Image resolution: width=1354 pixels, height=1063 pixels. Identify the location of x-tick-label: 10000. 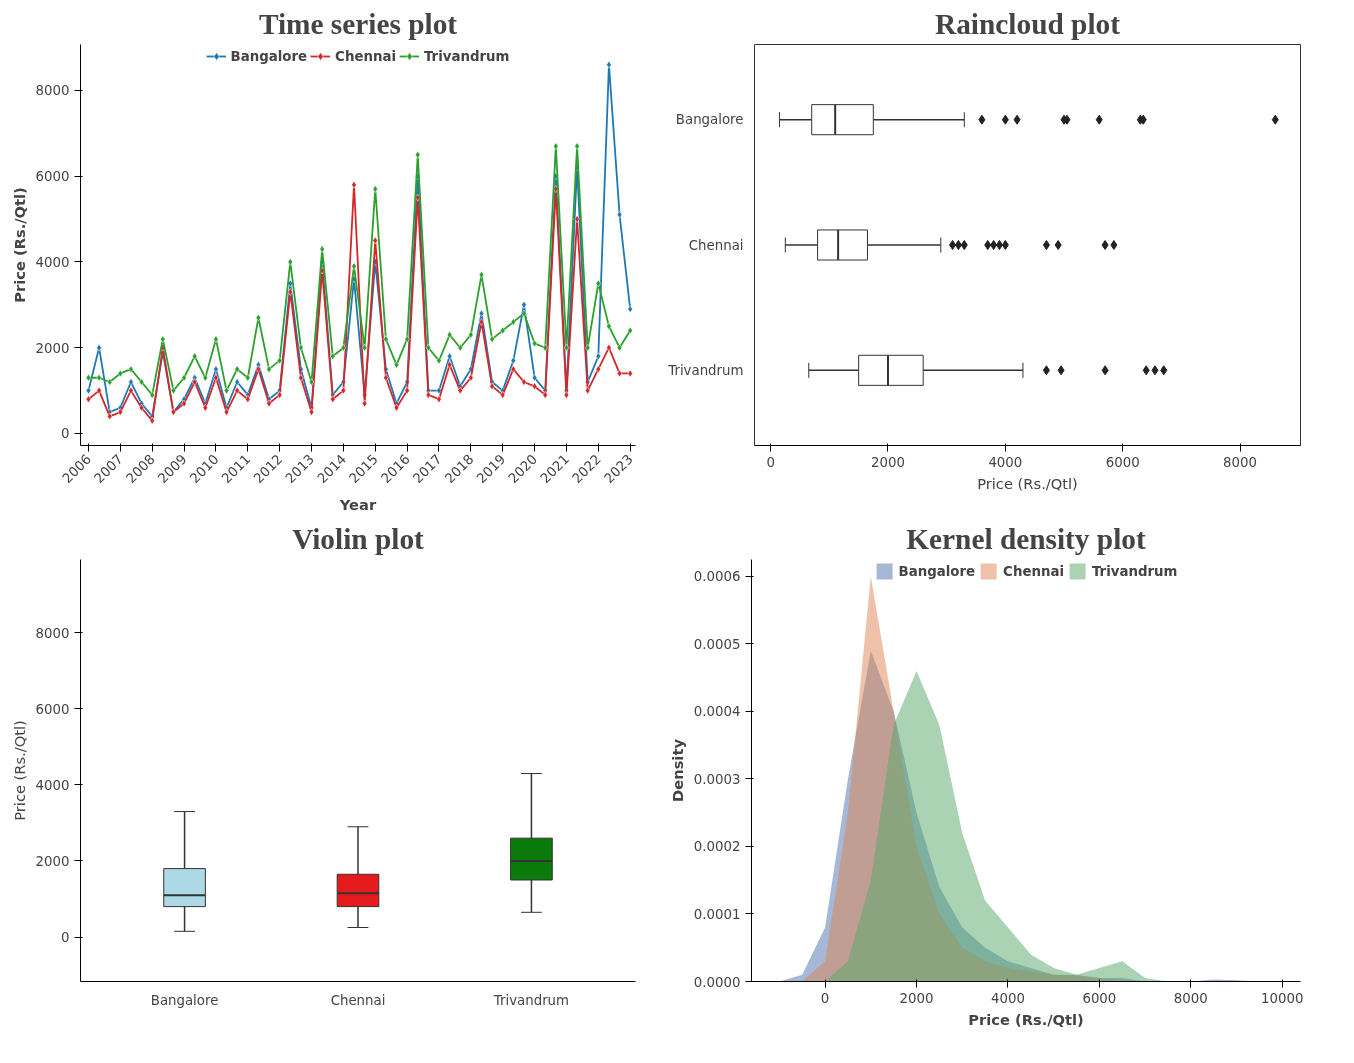
(1282, 998).